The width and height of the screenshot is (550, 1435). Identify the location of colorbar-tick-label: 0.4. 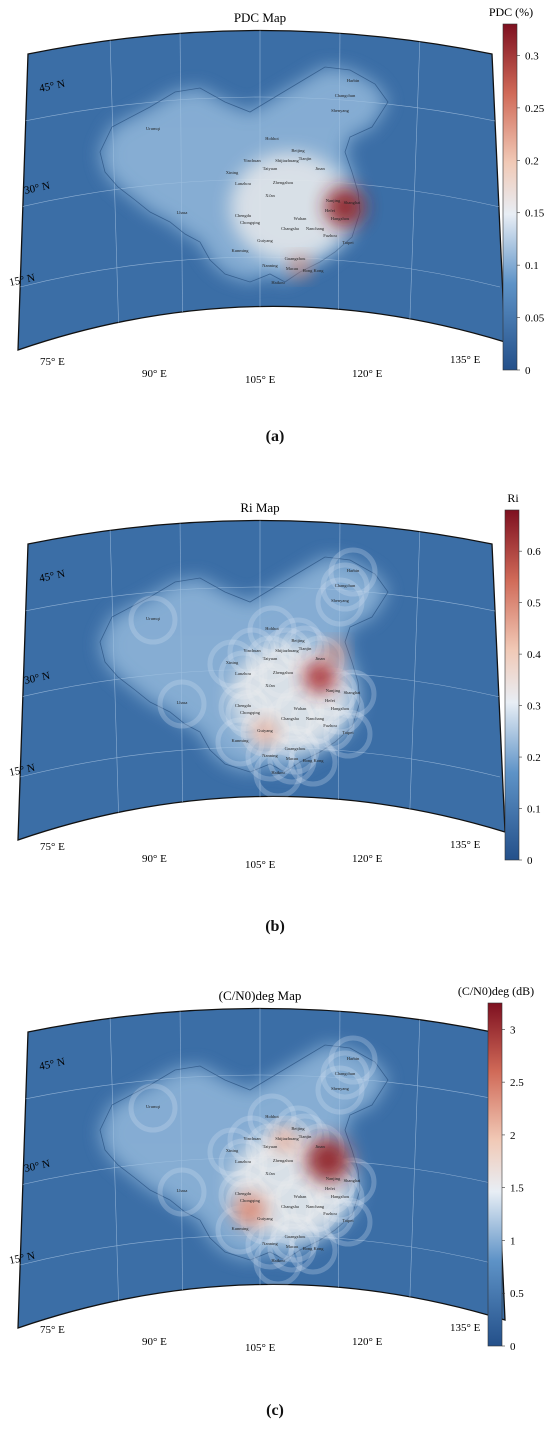
(534, 655).